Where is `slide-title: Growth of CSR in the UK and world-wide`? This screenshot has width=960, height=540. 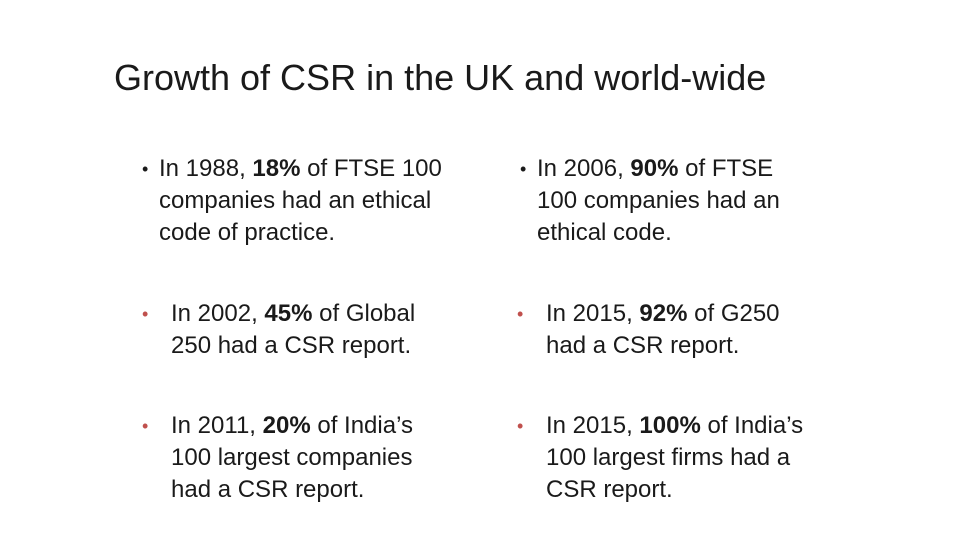
slide-title: Growth of CSR in the UK and world-wide is located at coordinates (440, 77).